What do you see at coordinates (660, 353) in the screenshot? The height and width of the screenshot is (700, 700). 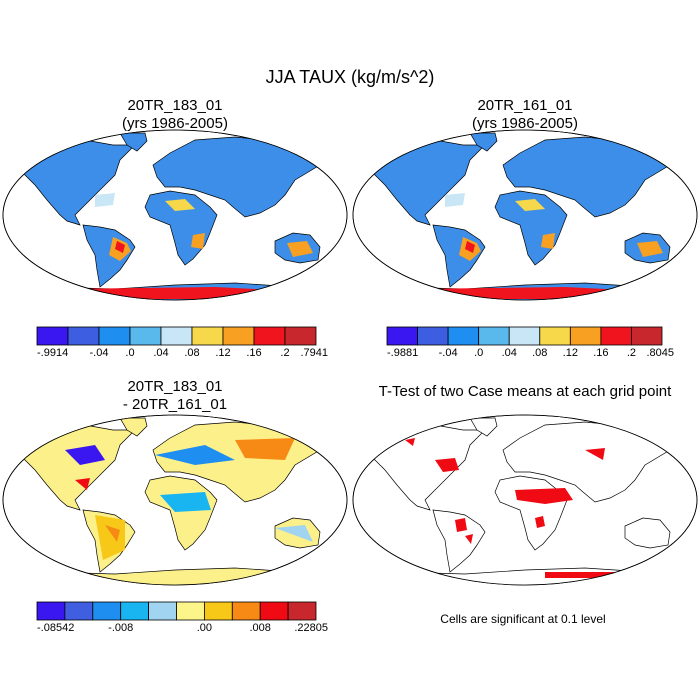 I see `colorbar-label: .8045` at bounding box center [660, 353].